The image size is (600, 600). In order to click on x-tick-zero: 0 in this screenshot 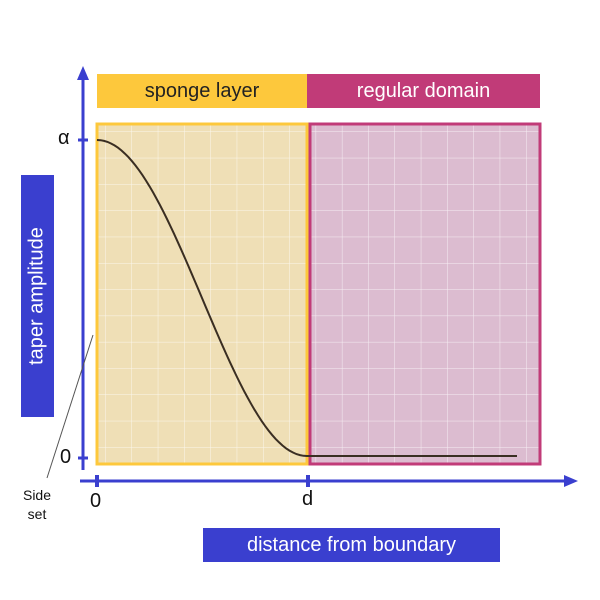, I will do `click(96, 501)`.